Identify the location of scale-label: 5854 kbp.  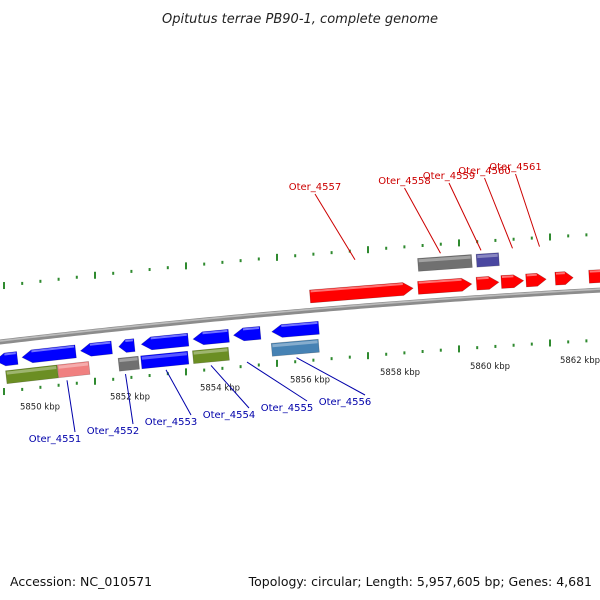
(220, 389).